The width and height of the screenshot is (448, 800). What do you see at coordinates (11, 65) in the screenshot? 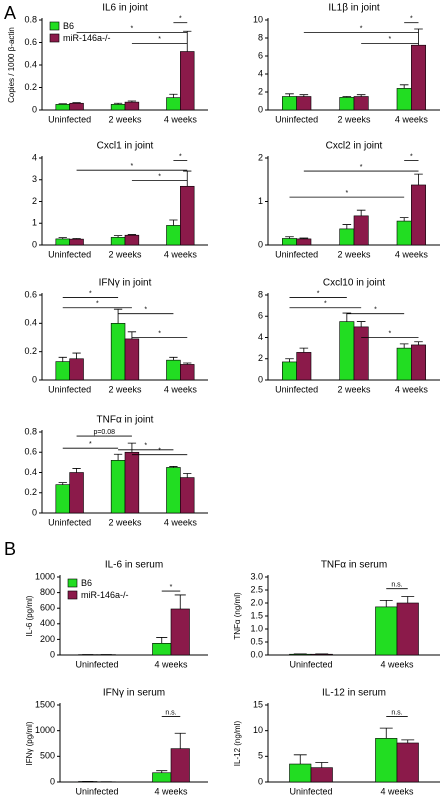
I see `y-axis-label: Copies / 1000 β-actin` at bounding box center [11, 65].